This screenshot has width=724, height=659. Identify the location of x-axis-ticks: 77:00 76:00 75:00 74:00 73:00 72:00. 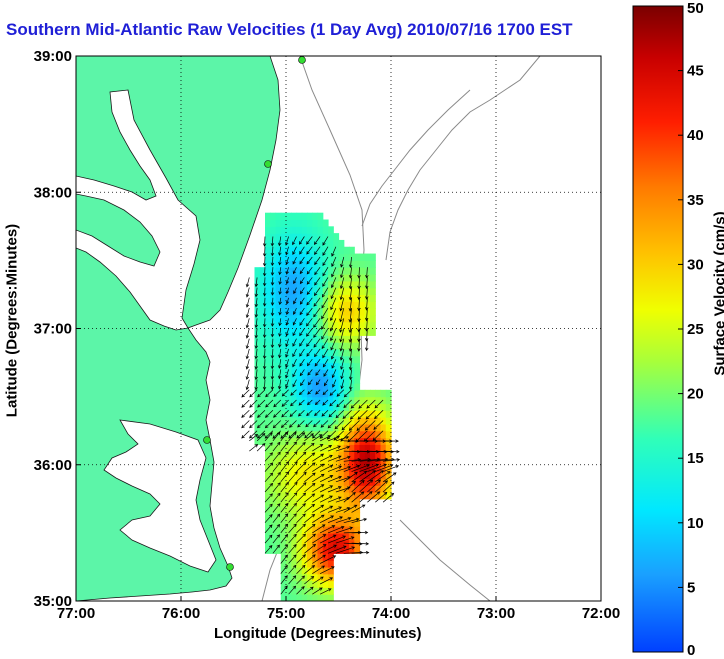
(338, 609).